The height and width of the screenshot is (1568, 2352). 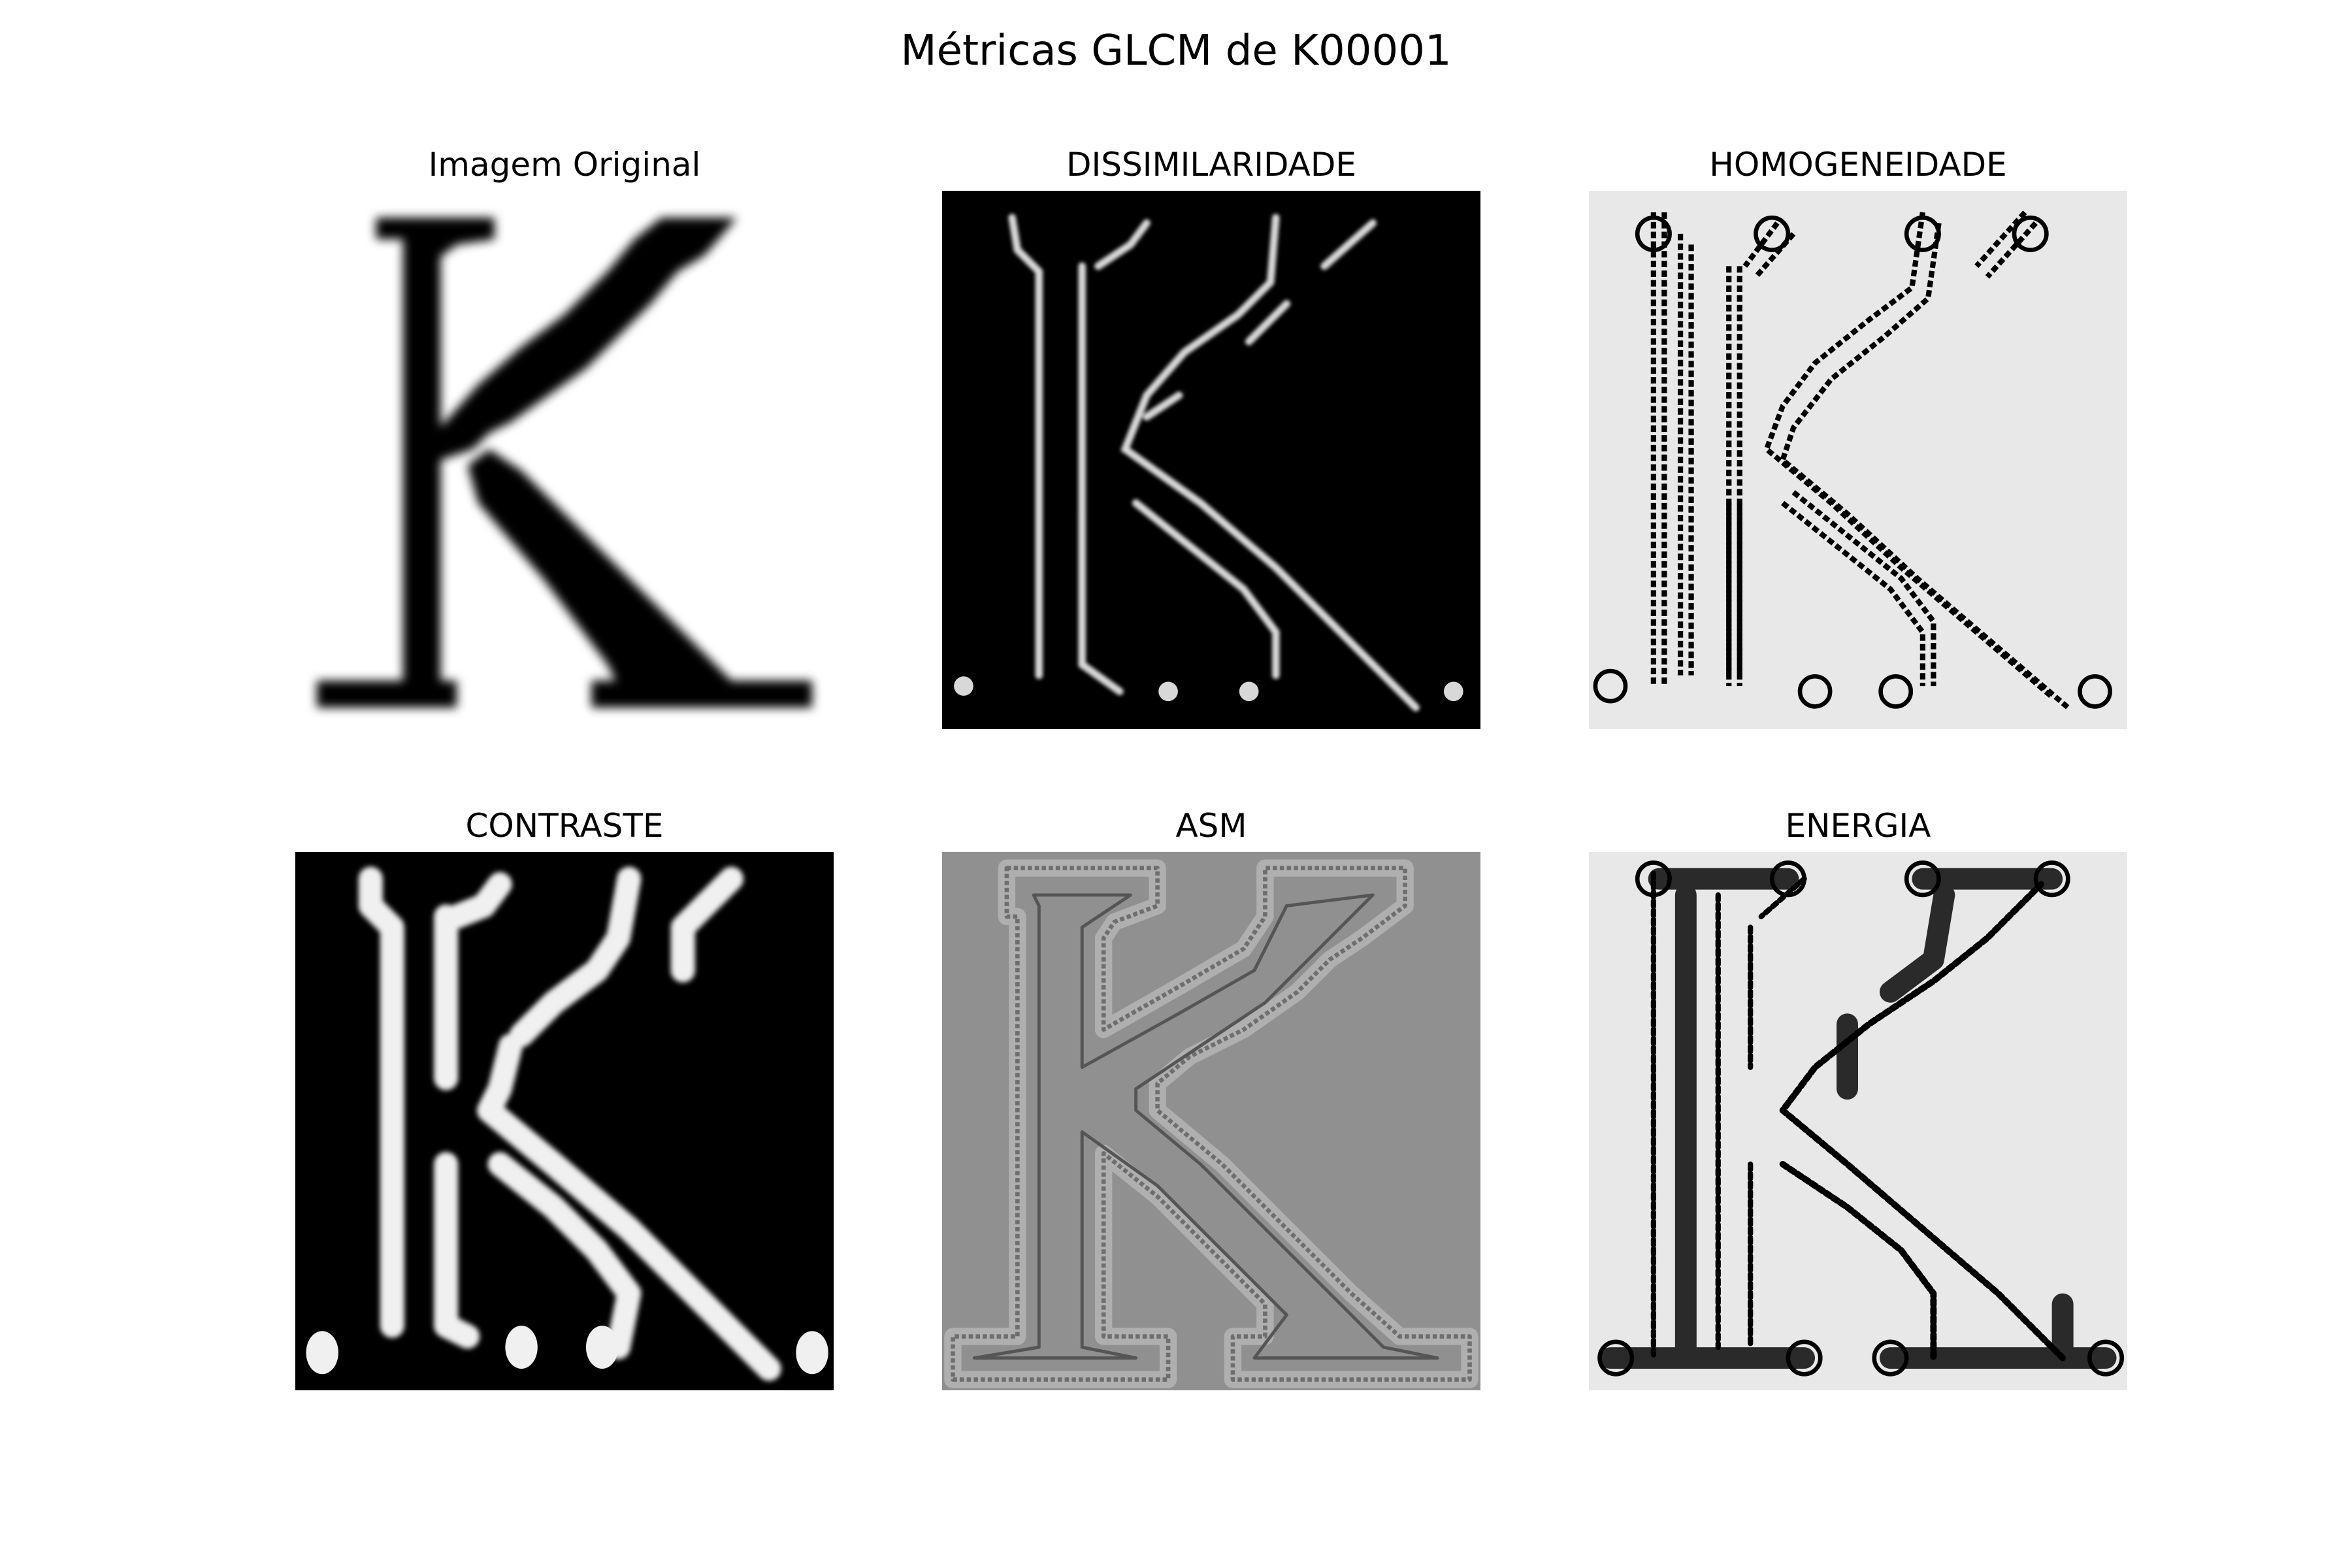 I want to click on original-k-image, so click(x=564, y=460).